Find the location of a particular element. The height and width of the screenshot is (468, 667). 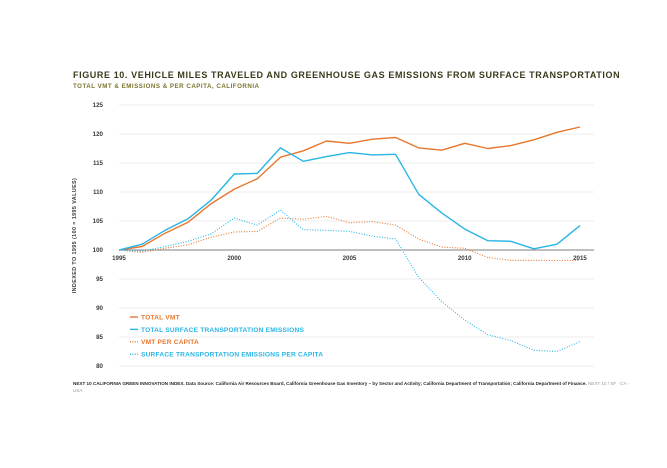

y-tick-label: 115 is located at coordinates (98, 163).